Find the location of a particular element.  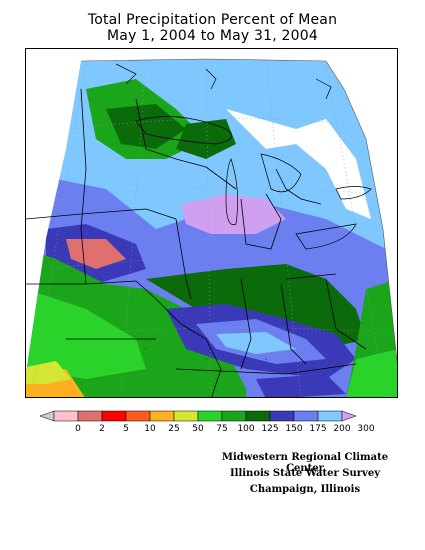

great-lakes-white is located at coordinates (298, 164).